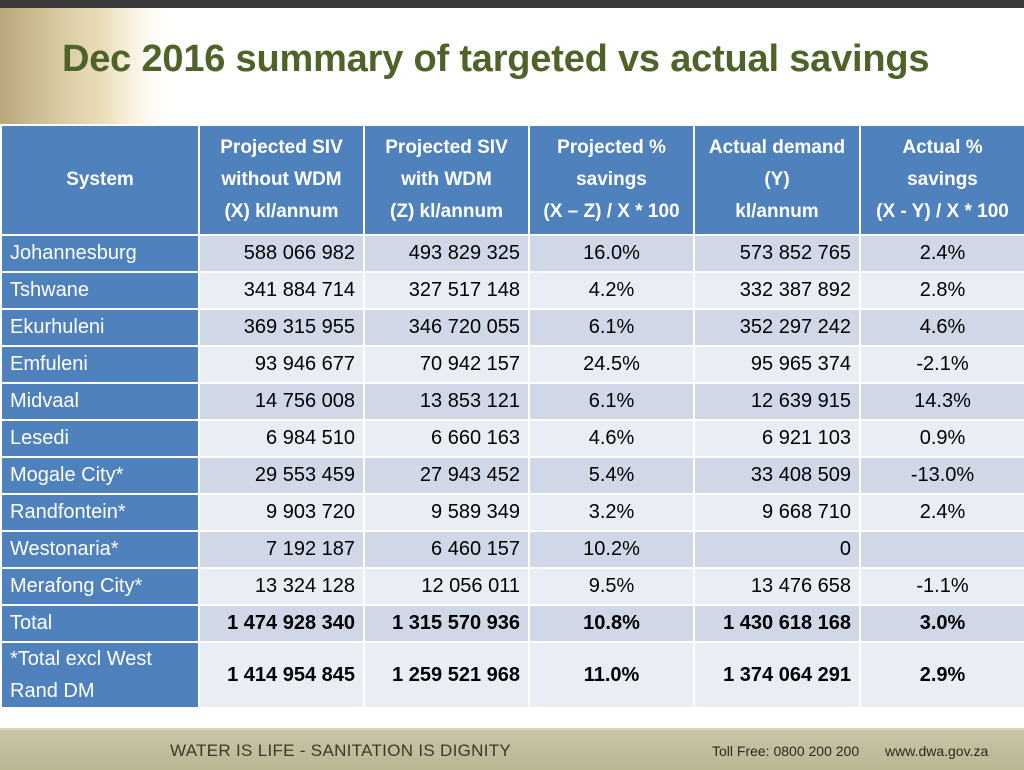 This screenshot has height=770, width=1024. What do you see at coordinates (777, 438) in the screenshot?
I see `actual-demand-y: 6 921 103` at bounding box center [777, 438].